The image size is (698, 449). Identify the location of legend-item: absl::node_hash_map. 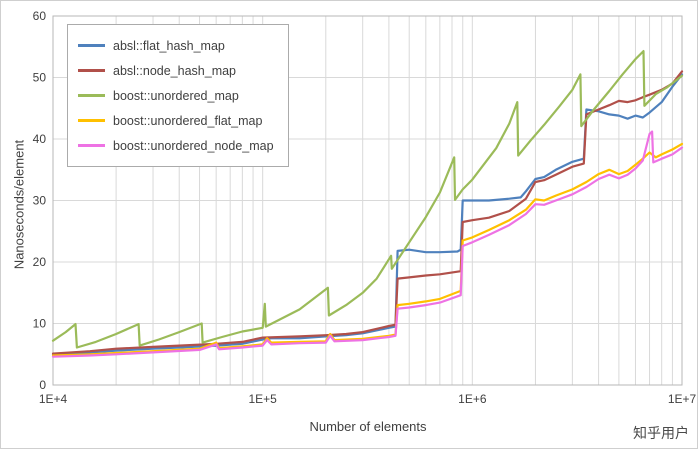
(176, 70).